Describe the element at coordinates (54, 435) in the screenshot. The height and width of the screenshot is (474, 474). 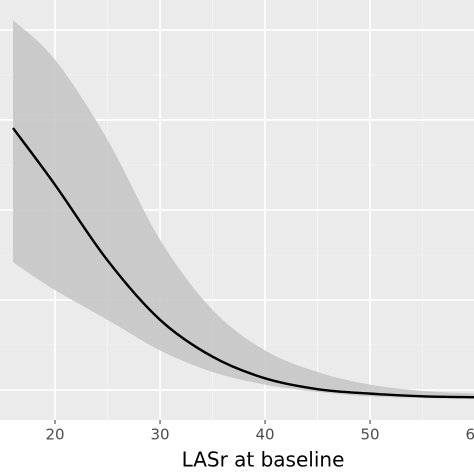
I see `x-tick-label: 20` at that location.